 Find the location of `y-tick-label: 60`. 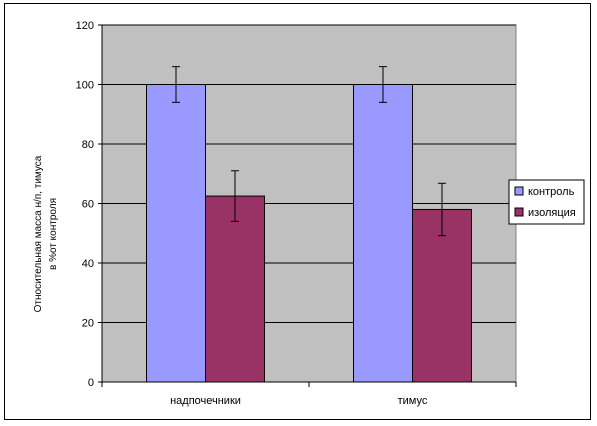

y-tick-label: 60 is located at coordinates (88, 205).